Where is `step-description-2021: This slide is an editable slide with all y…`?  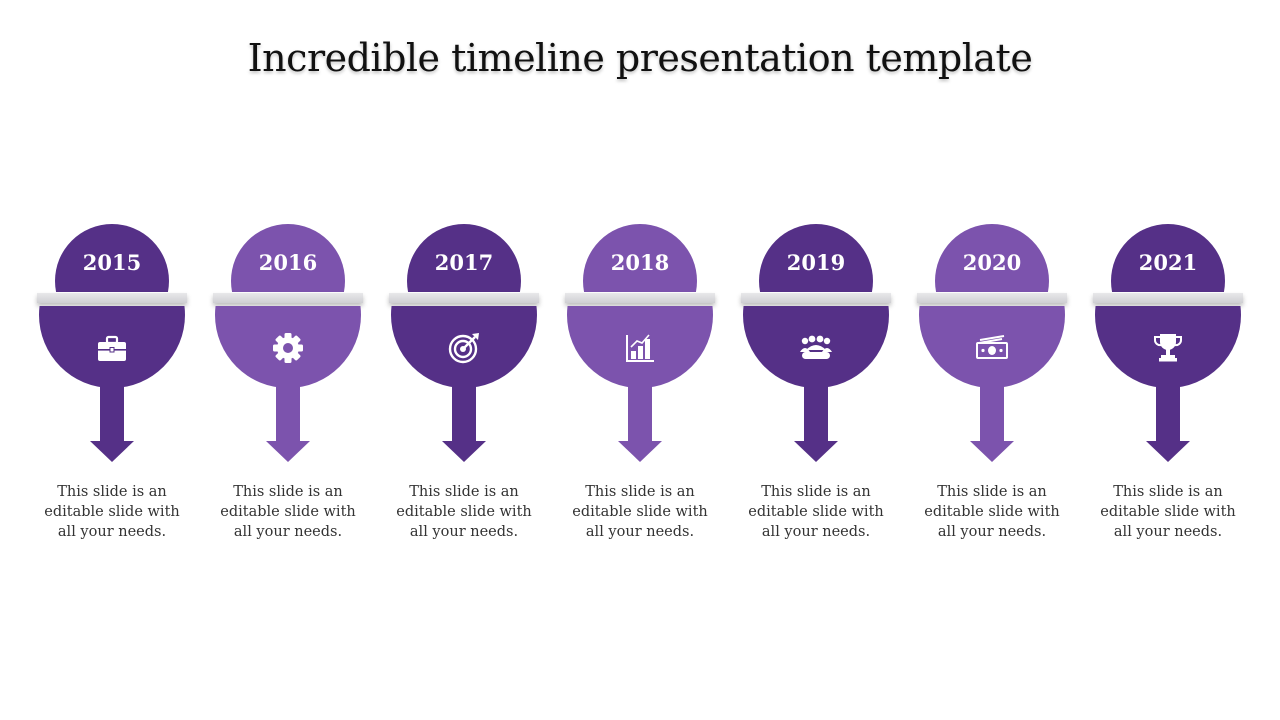 step-description-2021: This slide is an editable slide with all y… is located at coordinates (1168, 512).